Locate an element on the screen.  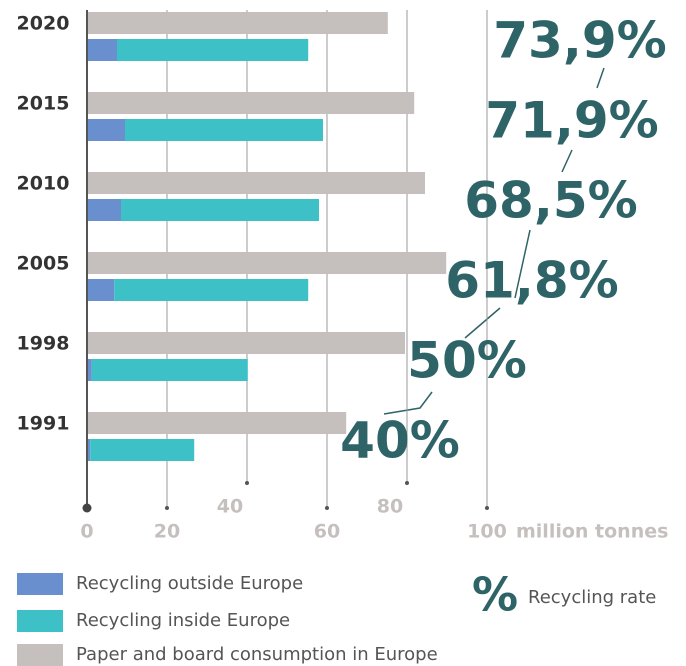
rate-label: 61,8% is located at coordinates (531, 281).